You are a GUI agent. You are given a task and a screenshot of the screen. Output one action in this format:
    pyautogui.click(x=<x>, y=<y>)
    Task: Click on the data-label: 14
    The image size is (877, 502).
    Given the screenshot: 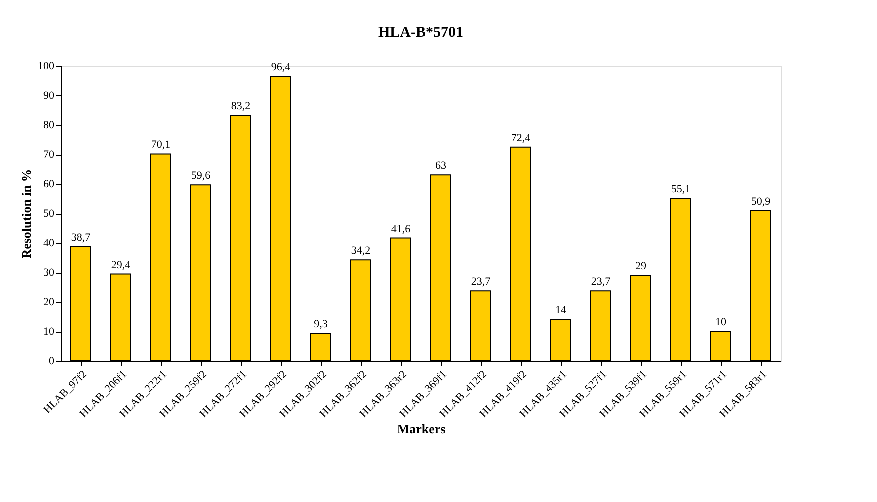 What is the action you would take?
    pyautogui.click(x=561, y=310)
    